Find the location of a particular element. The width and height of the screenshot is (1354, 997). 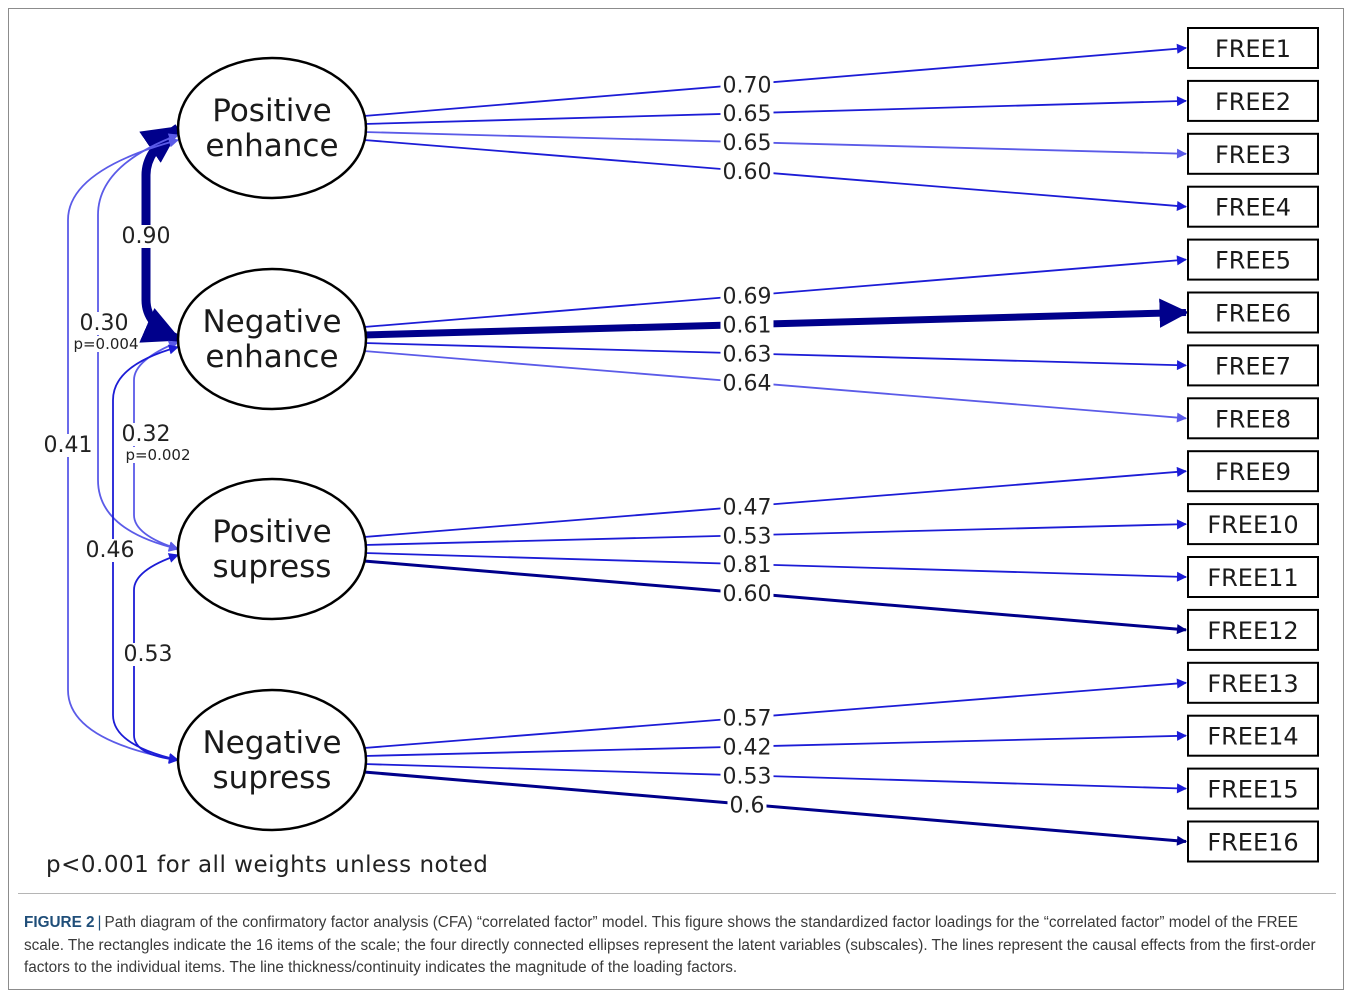

loading-label-free8: 0.64 is located at coordinates (747, 383).